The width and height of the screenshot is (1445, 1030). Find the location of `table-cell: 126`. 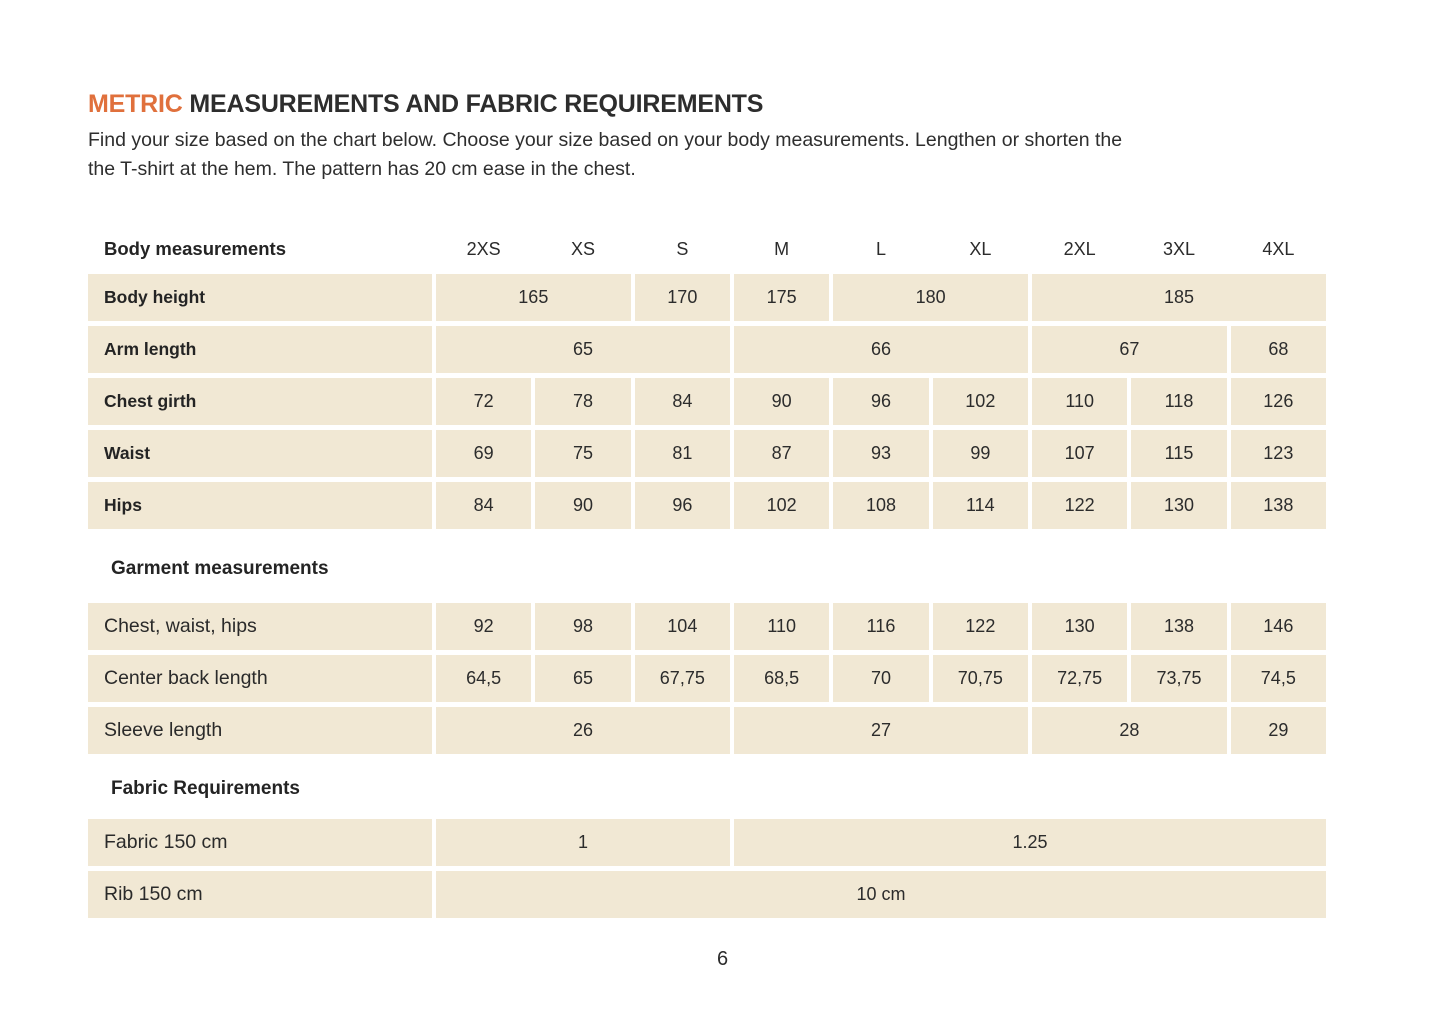

table-cell: 126 is located at coordinates (1278, 401).